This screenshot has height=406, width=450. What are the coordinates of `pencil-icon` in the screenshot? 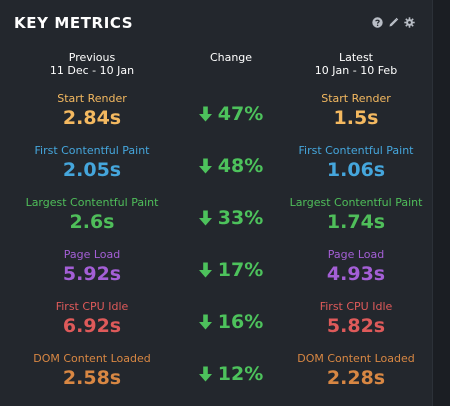 It's located at (393, 22).